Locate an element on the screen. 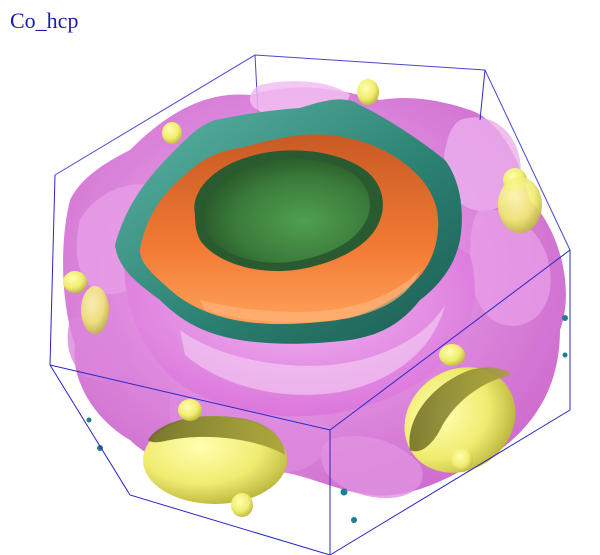 This screenshot has width=600, height=555. image-title: Co_hcp is located at coordinates (44, 20).